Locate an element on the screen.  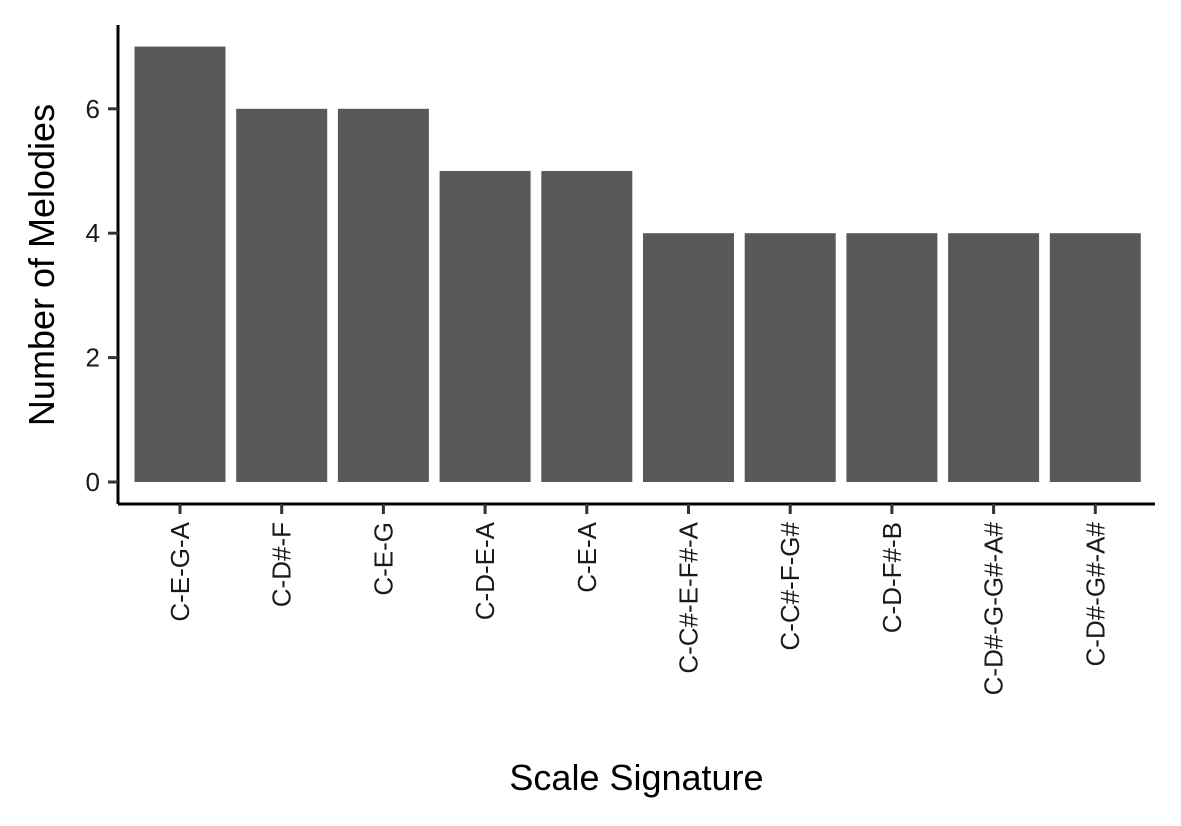
x-axis-title: Scale Signature is located at coordinates (636, 777).